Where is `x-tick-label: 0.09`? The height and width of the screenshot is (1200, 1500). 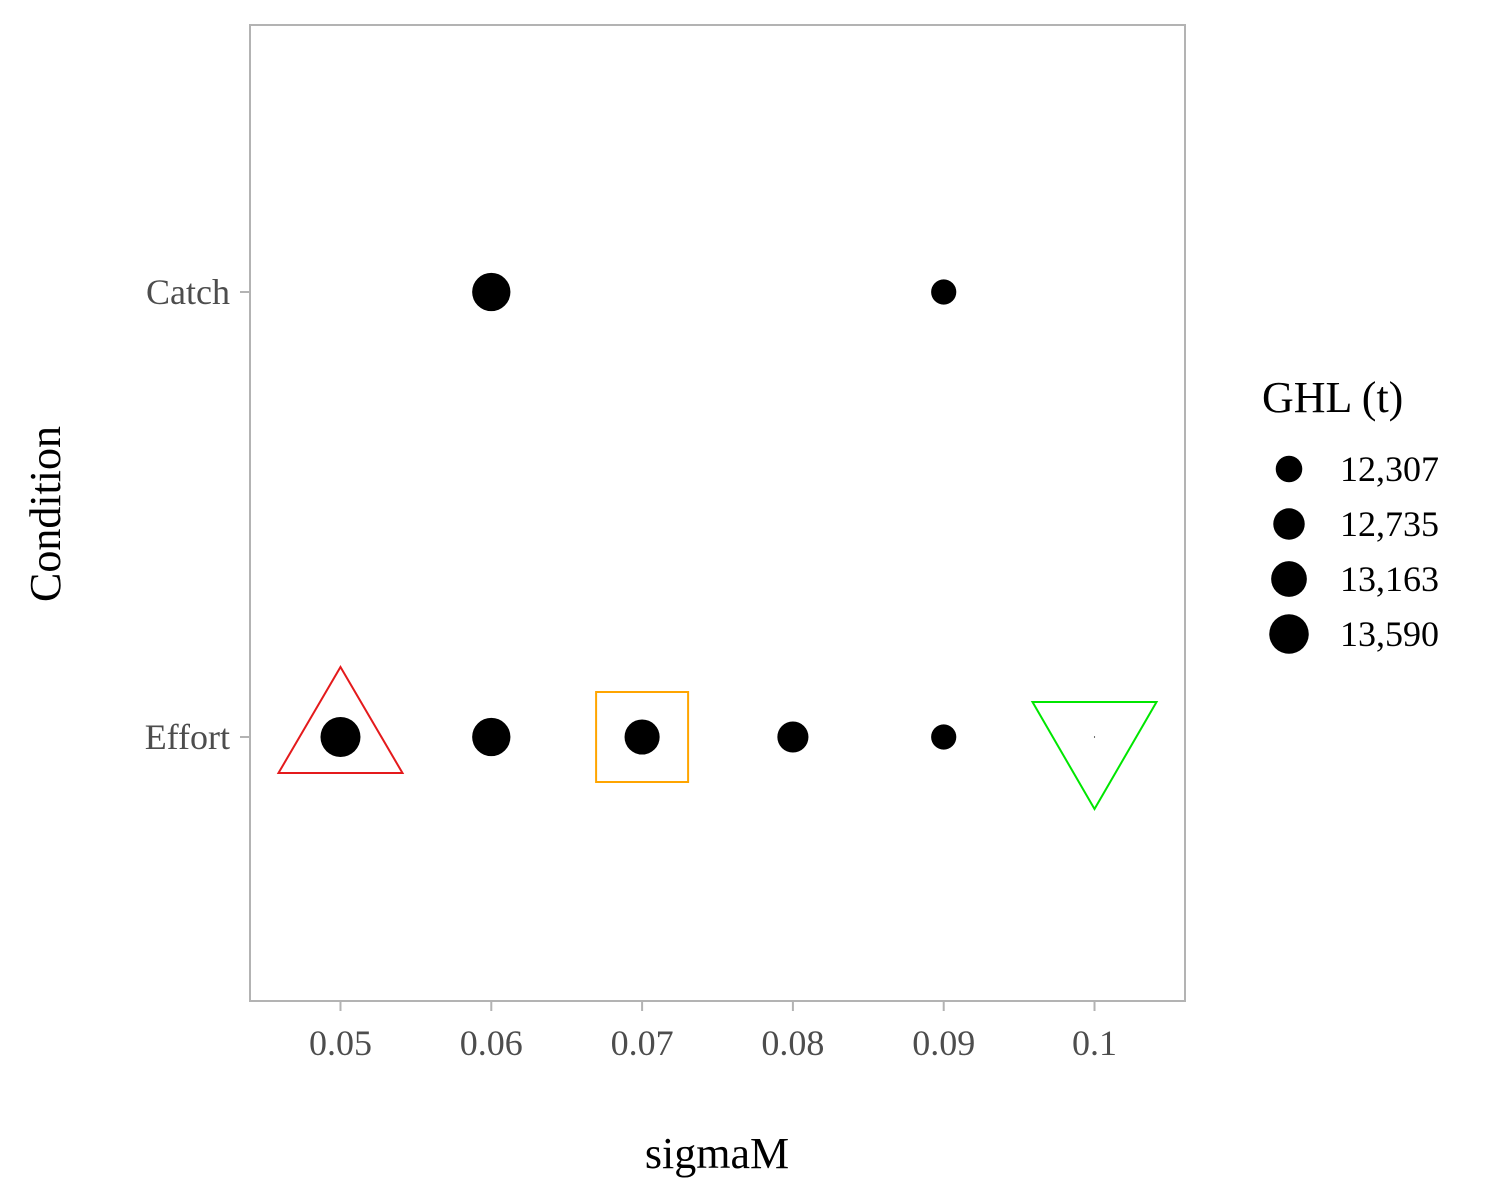
x-tick-label: 0.09 is located at coordinates (943, 1043).